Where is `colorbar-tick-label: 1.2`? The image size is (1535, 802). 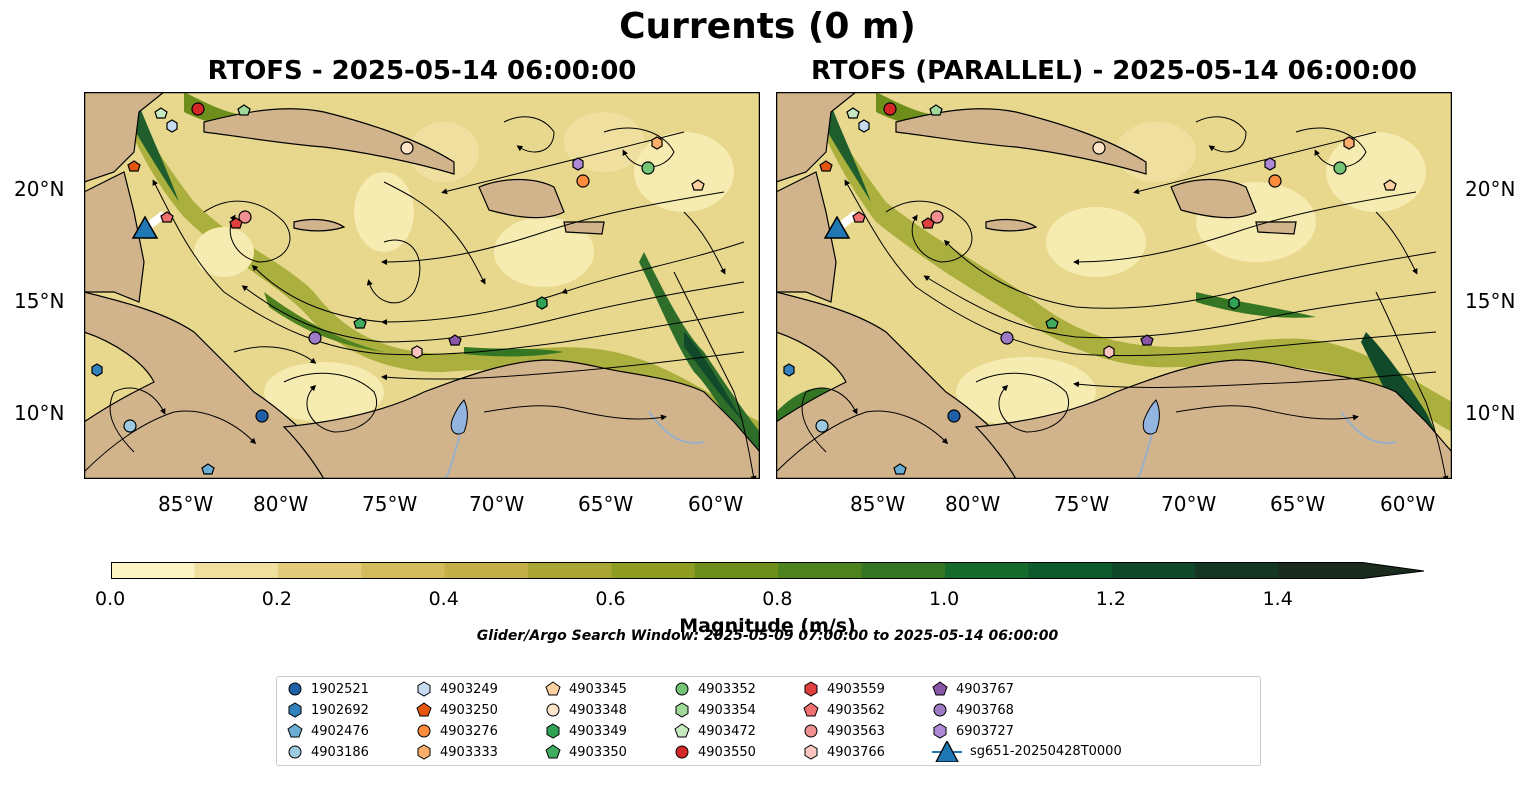 colorbar-tick-label: 1.2 is located at coordinates (1111, 599).